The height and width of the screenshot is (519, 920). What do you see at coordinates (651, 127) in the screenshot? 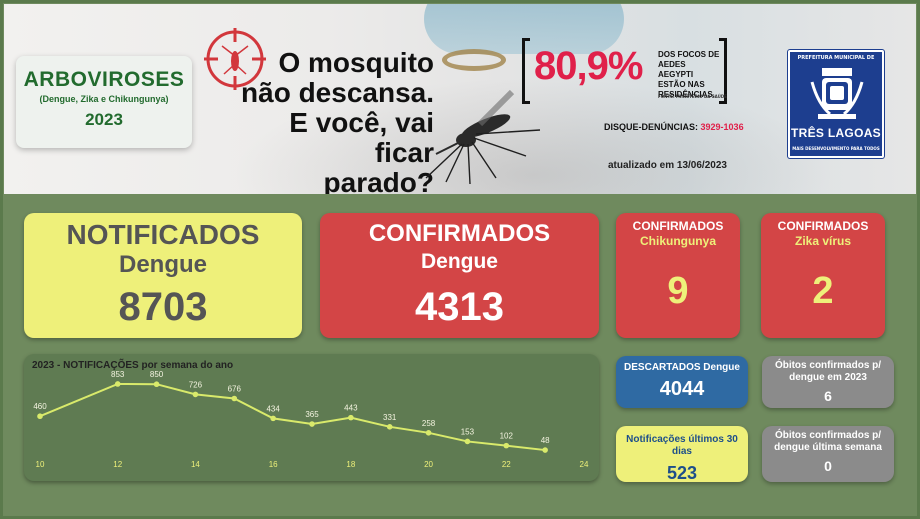
I see `disque-label: DISQUE-DENÚNCIAS:` at bounding box center [651, 127].